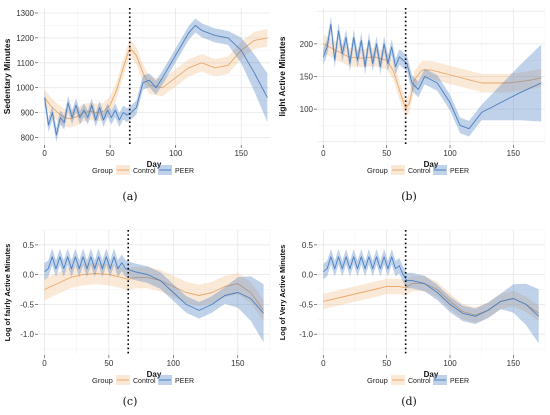 The height and width of the screenshot is (415, 550). I want to click on y-axis-title: Log of Very Active Minutes, so click(282, 293).